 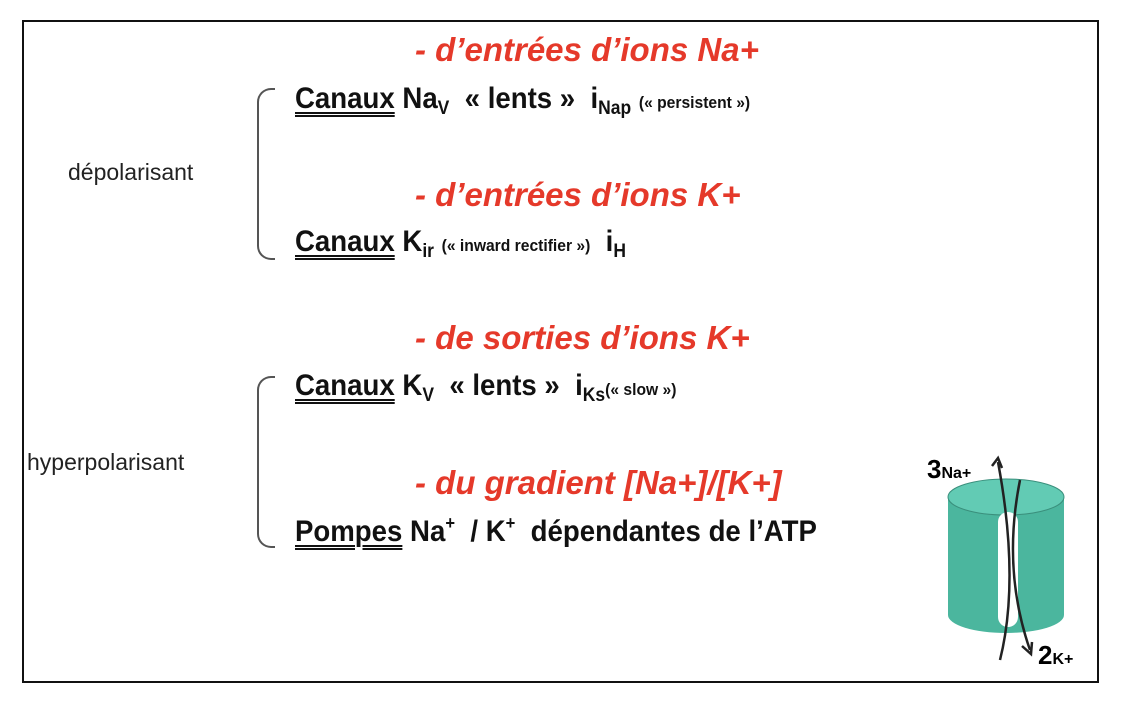 I want to click on note: (« inward rectifier »), so click(x=516, y=245).